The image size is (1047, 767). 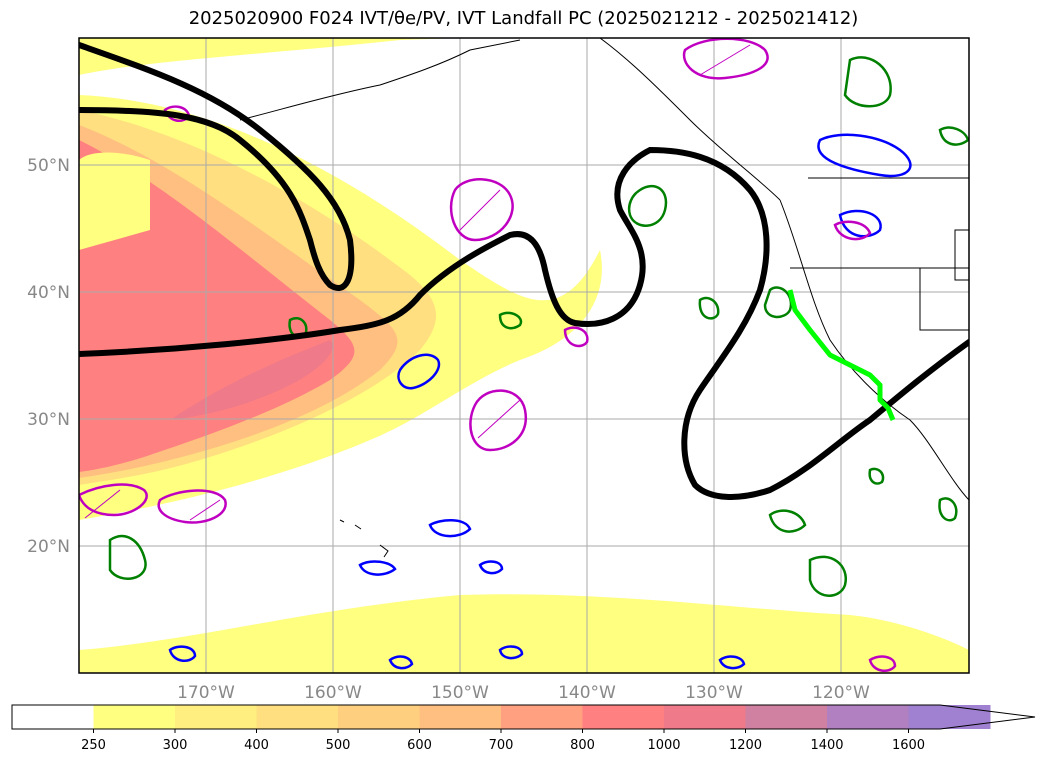 What do you see at coordinates (419, 745) in the screenshot?
I see `colorbar-label: 600` at bounding box center [419, 745].